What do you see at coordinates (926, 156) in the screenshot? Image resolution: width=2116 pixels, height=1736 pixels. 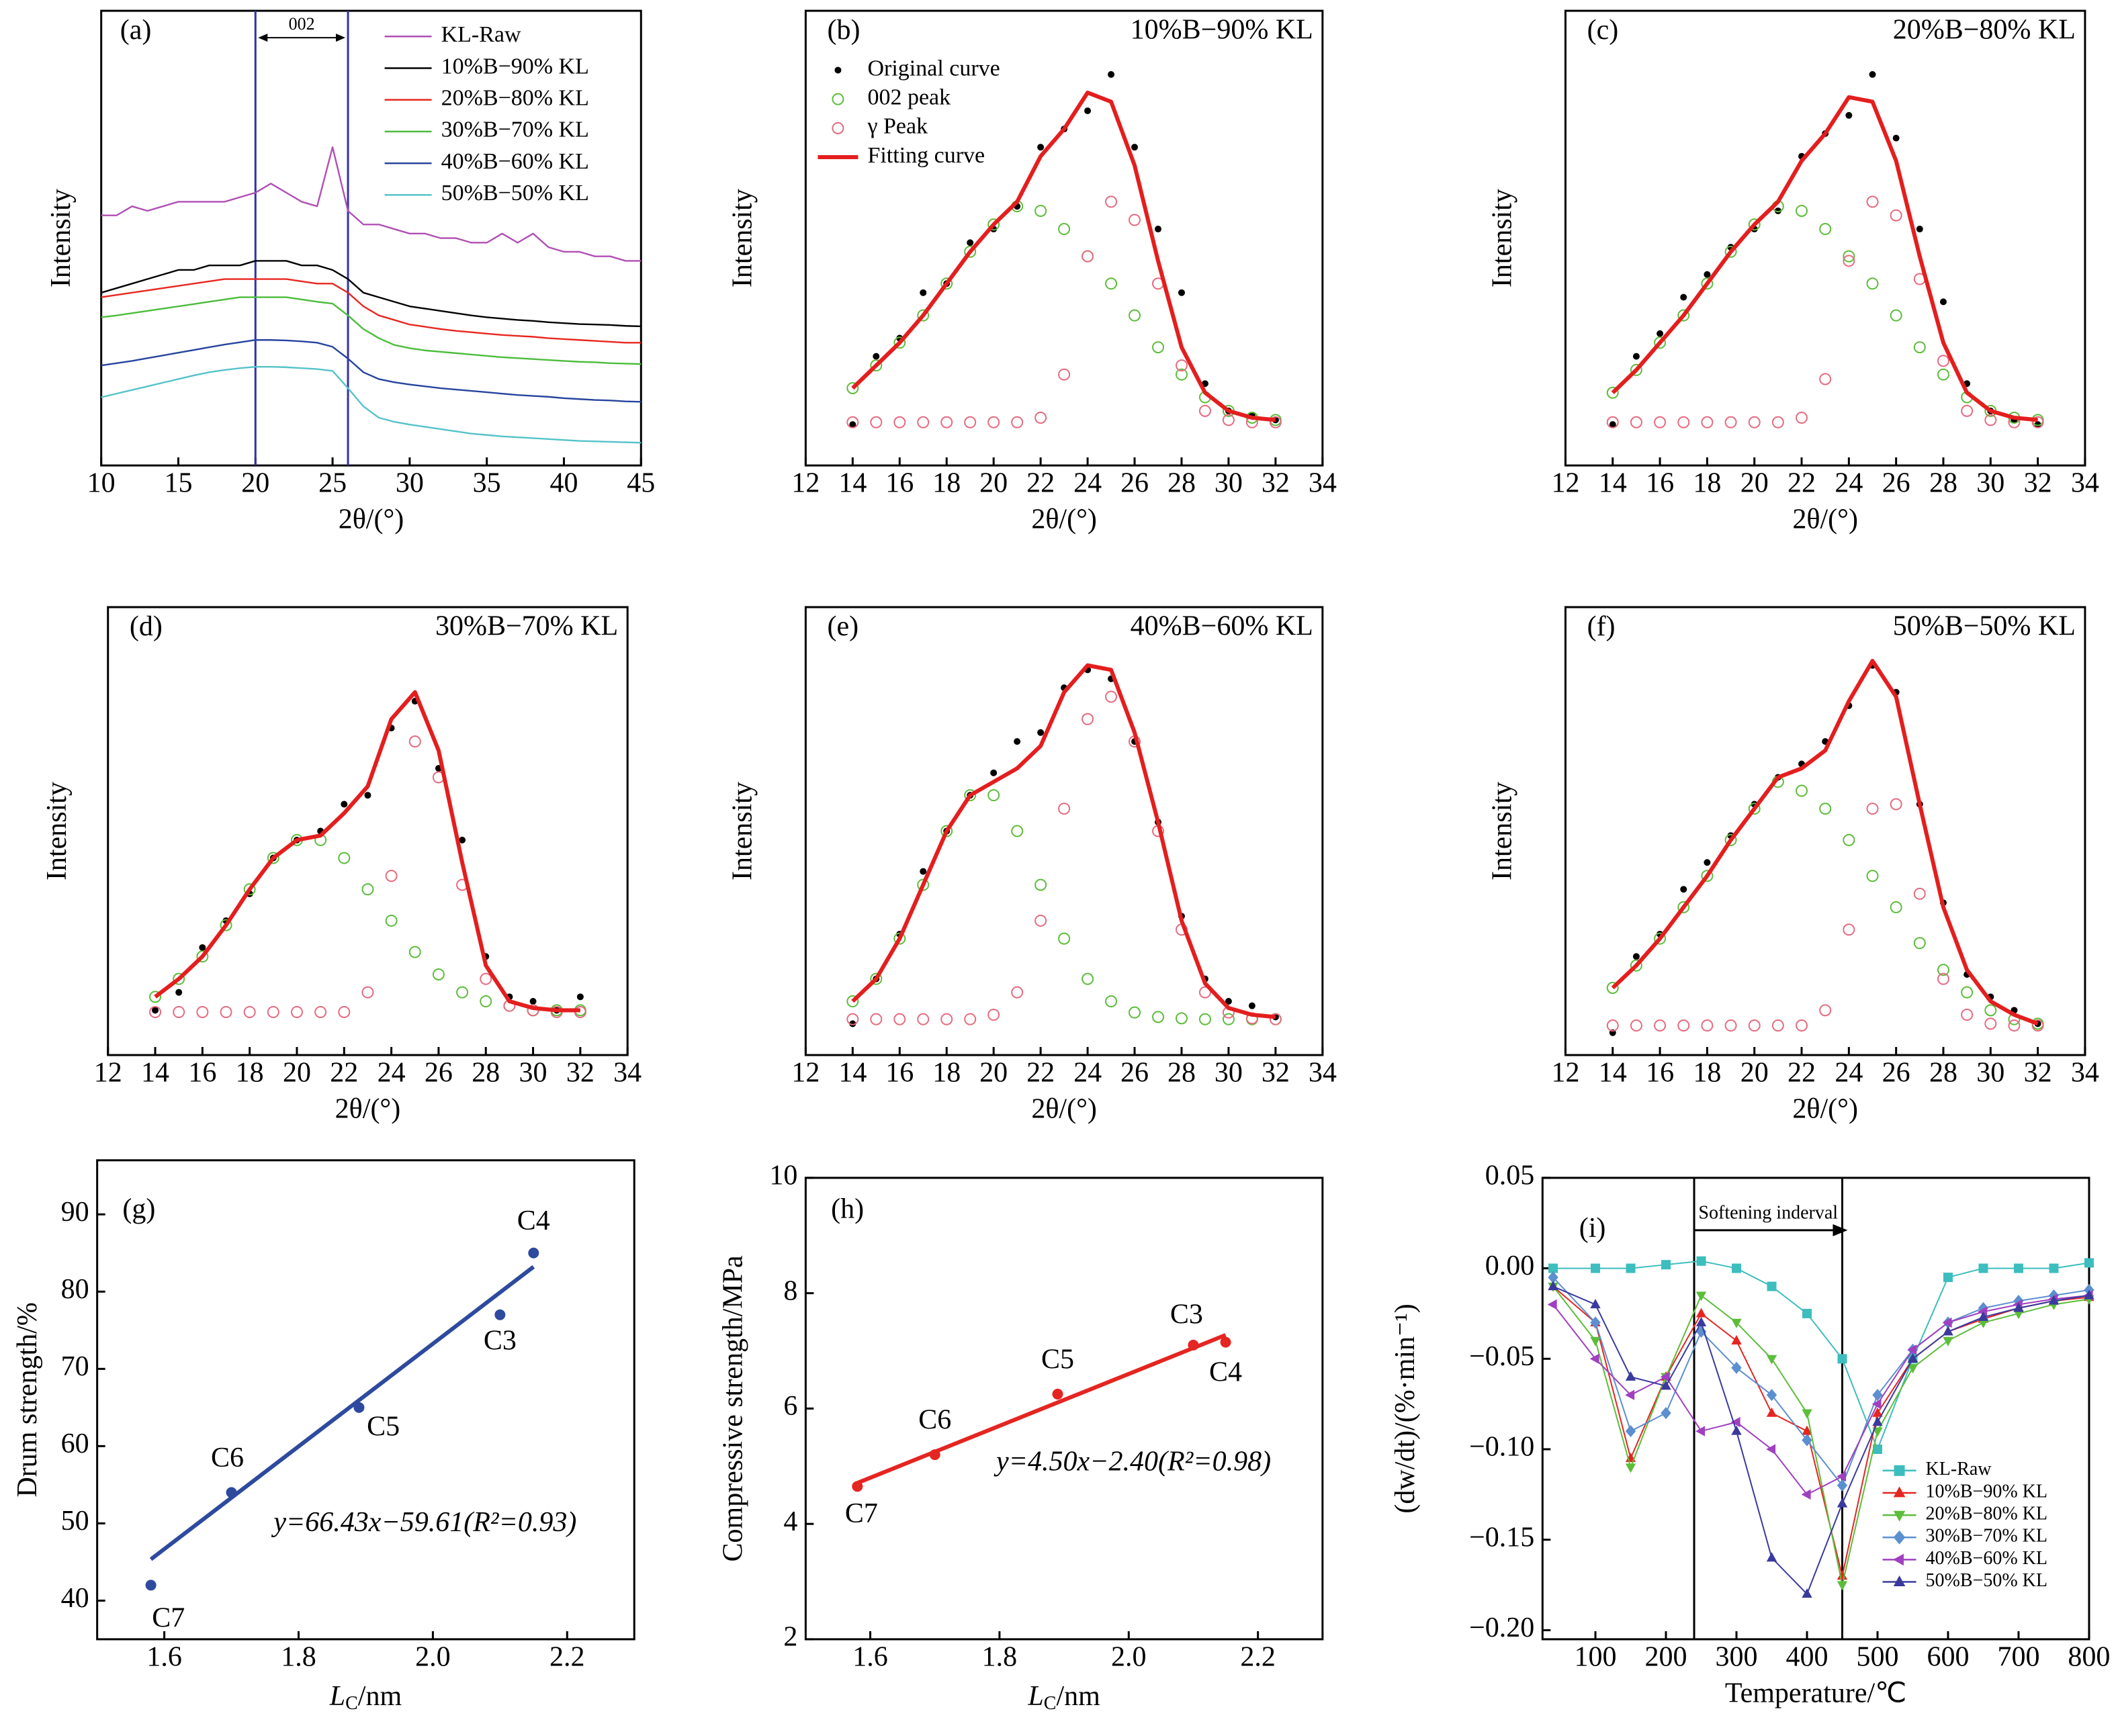 I see `legend-label: Fitting curve` at bounding box center [926, 156].